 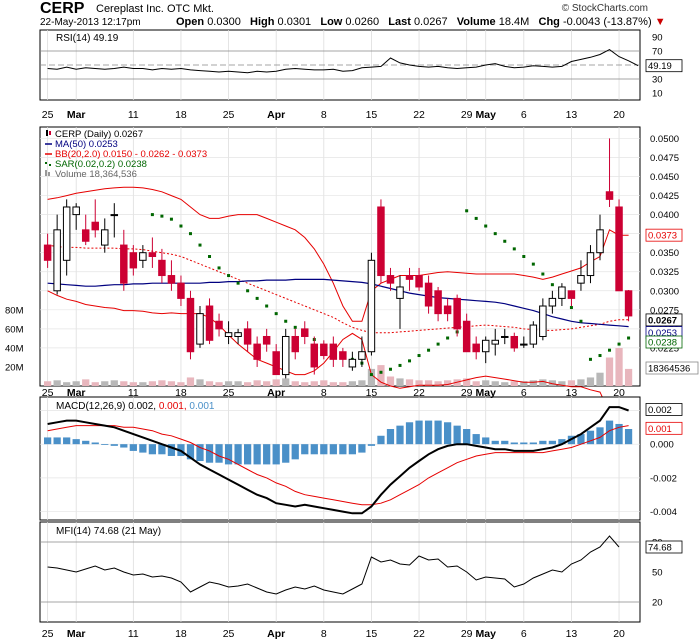 I want to click on date-axis-label: 25, so click(x=48, y=633).